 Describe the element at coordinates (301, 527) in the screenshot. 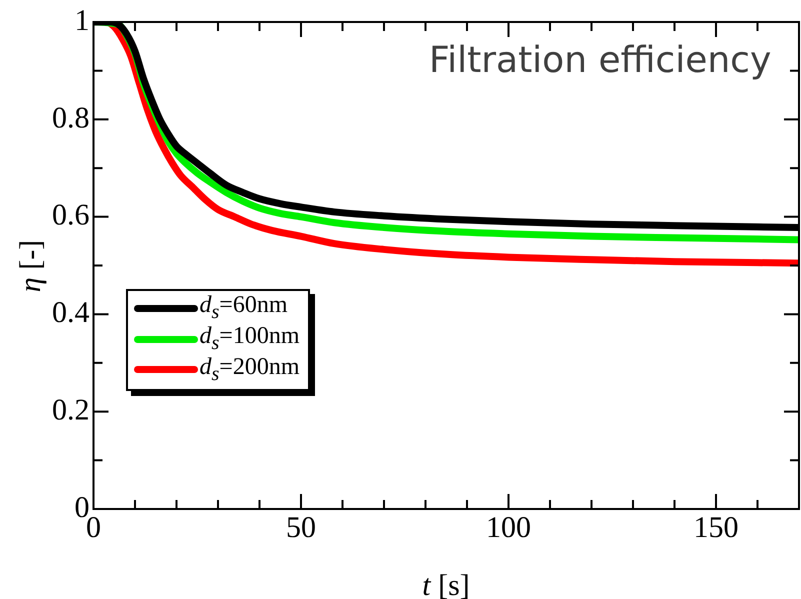

I see `x-tick-label: 50` at that location.